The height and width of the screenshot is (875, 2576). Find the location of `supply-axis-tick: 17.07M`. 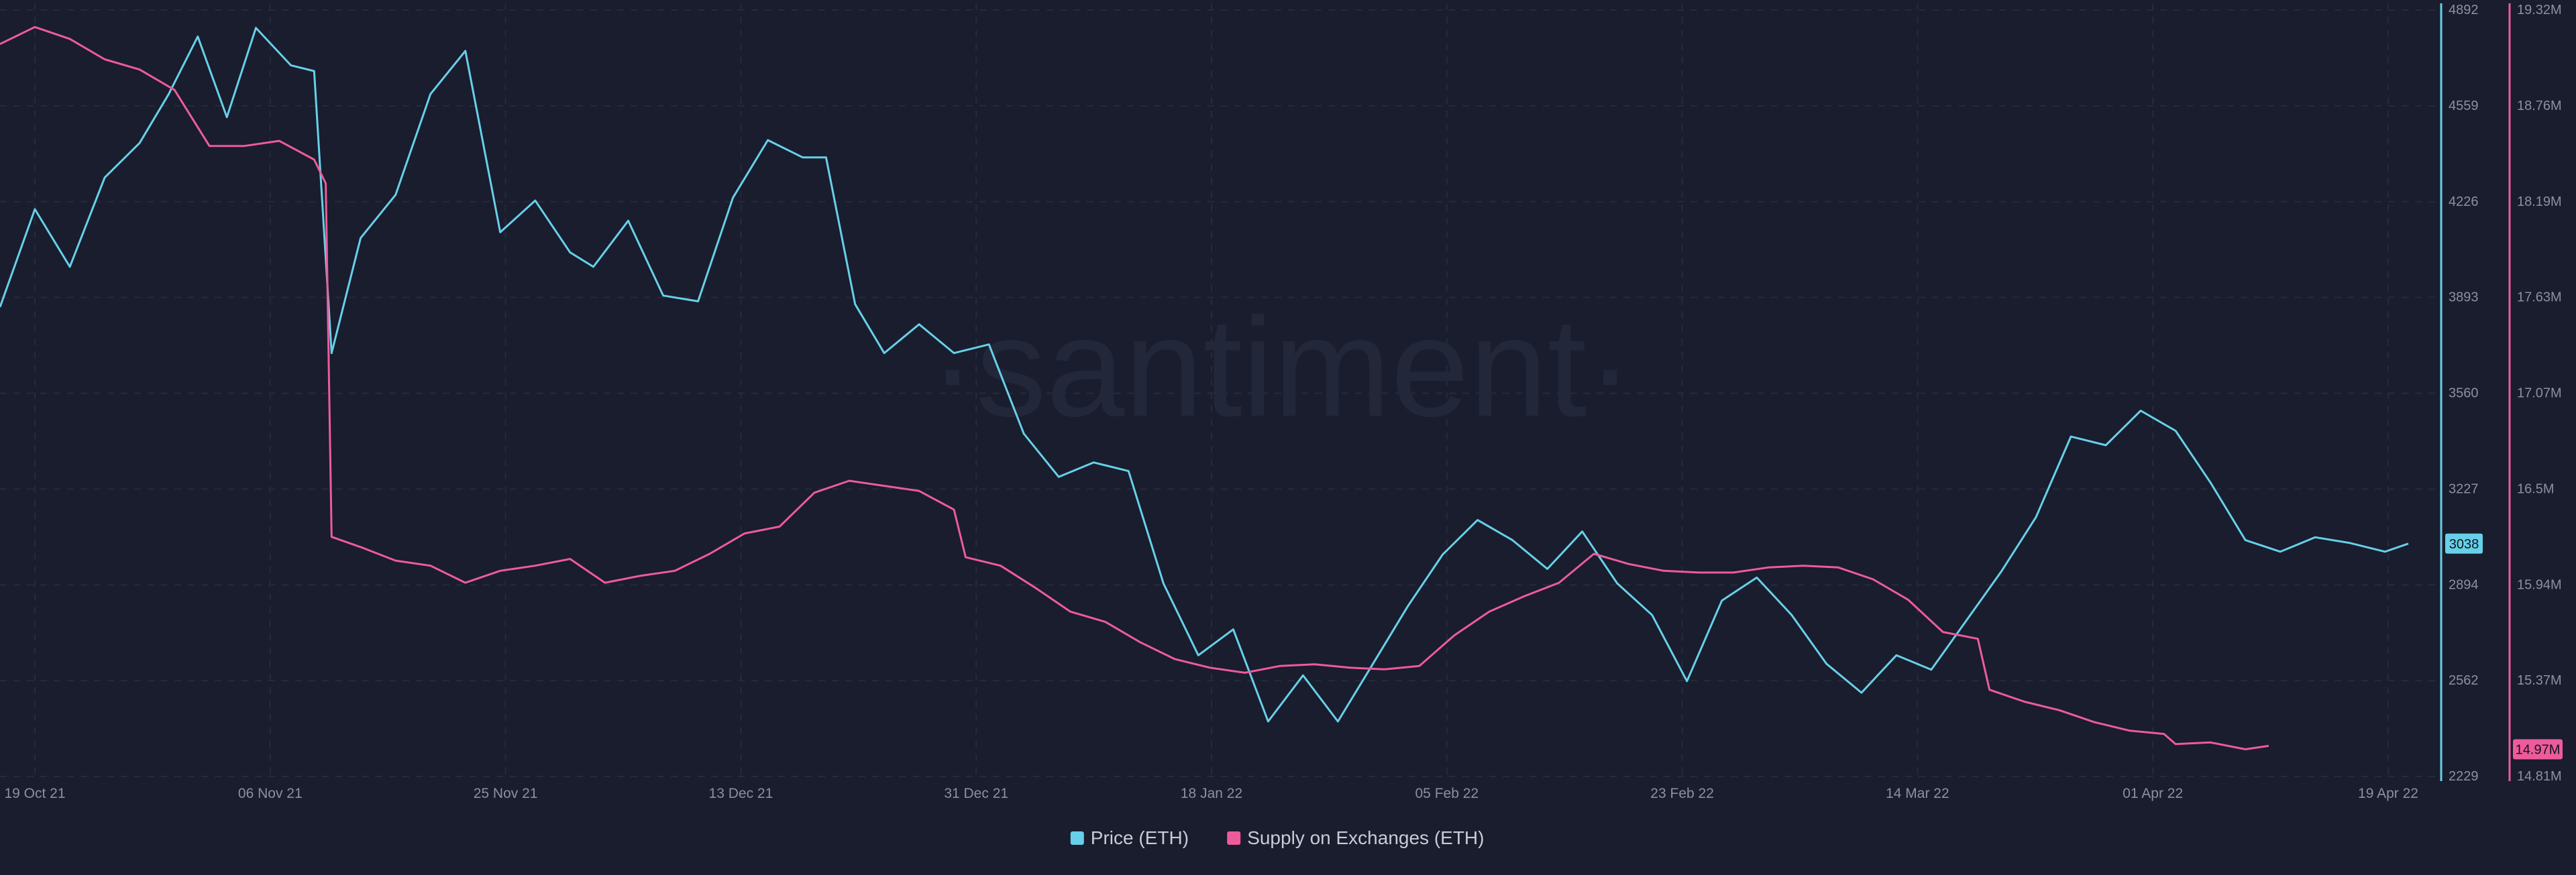

supply-axis-tick: 17.07M is located at coordinates (2539, 393).